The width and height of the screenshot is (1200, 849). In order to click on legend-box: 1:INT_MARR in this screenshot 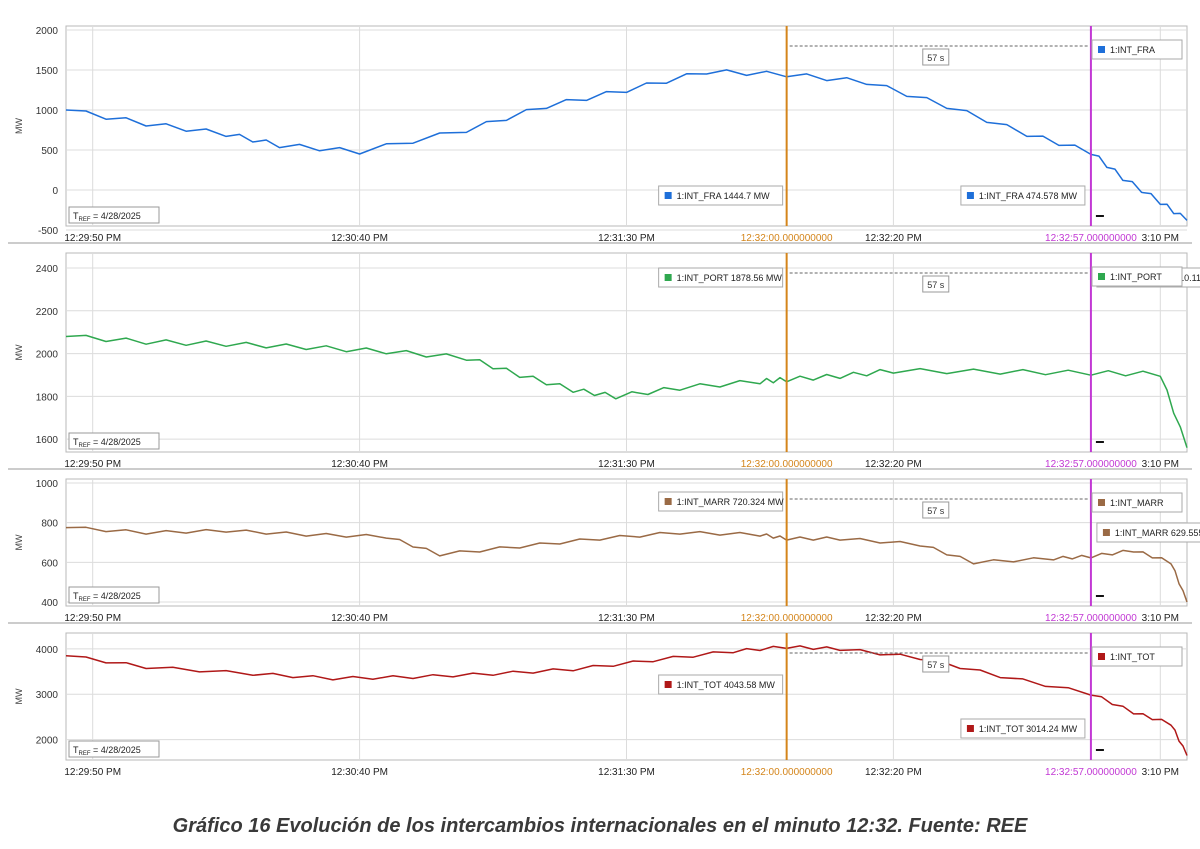, I will do `click(1137, 502)`.